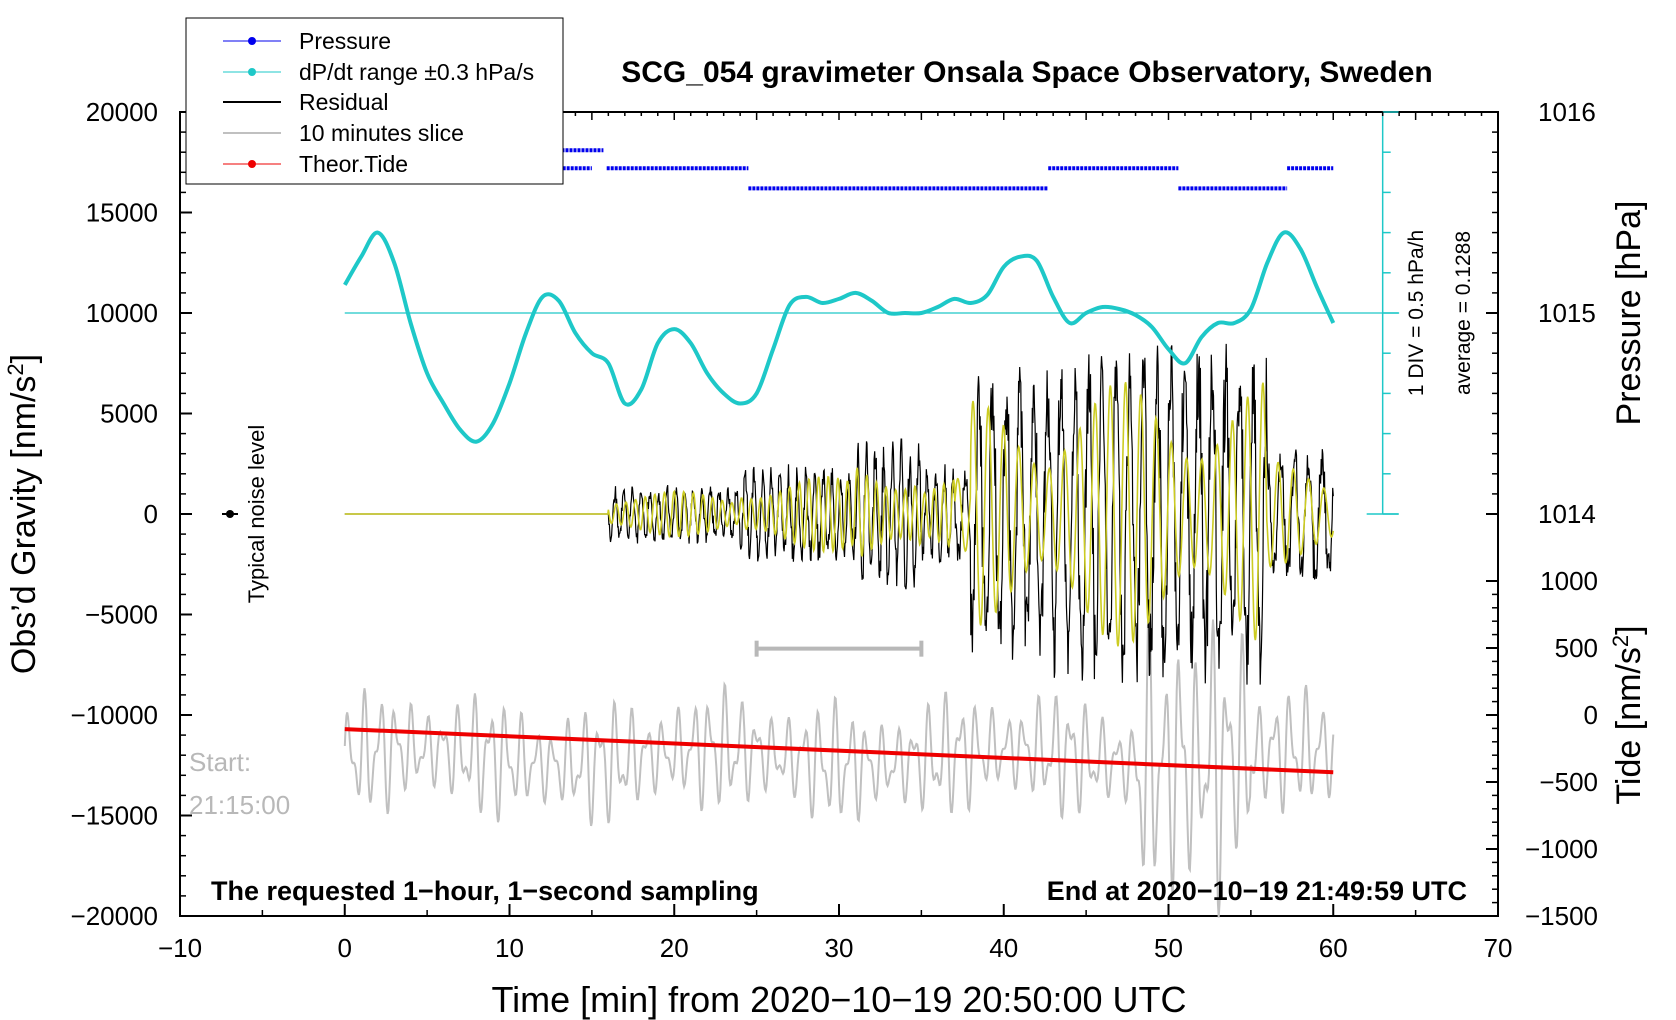 Image resolution: width=1676 pixels, height=1020 pixels. I want to click on y-axis-label-tide-main: Tide [nm/s, so click(1629, 725).